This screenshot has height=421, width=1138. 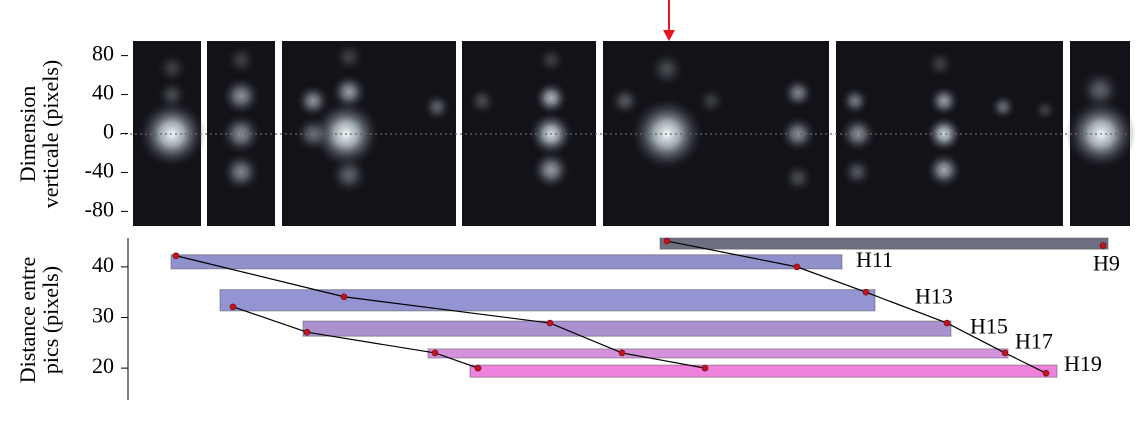 I want to click on y-axis-label: Distance entre, so click(x=27, y=320).